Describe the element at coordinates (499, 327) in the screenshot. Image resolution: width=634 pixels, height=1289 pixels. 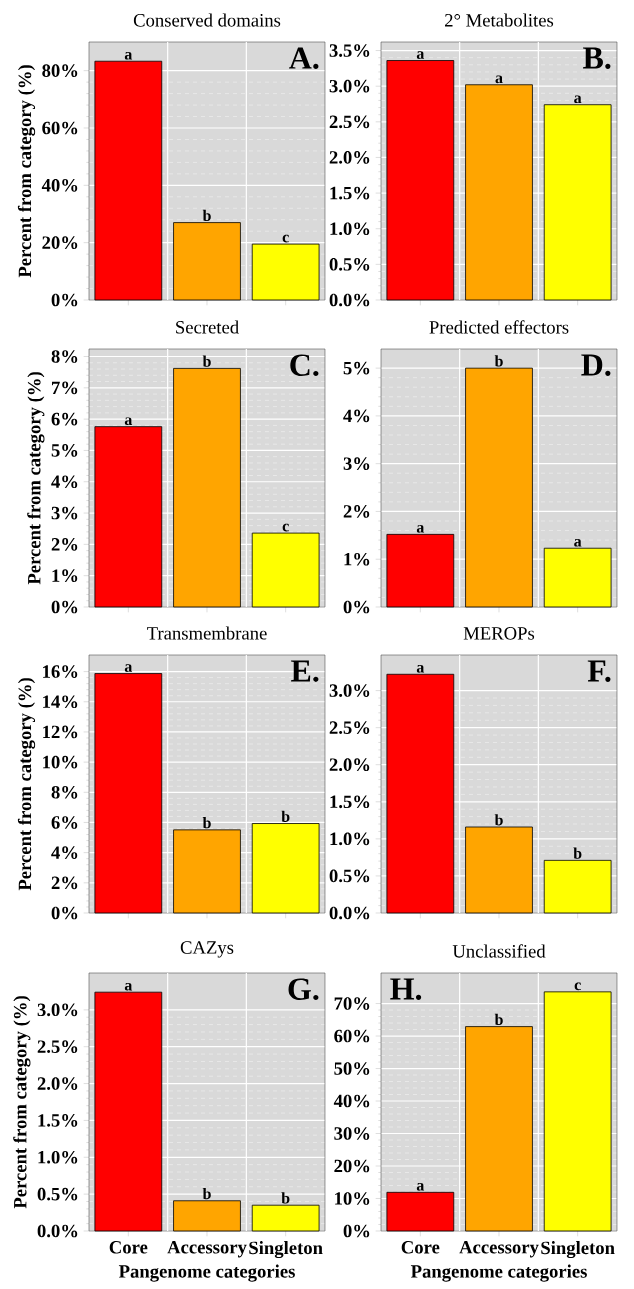
I see `chart-title: Predicted effectors` at that location.